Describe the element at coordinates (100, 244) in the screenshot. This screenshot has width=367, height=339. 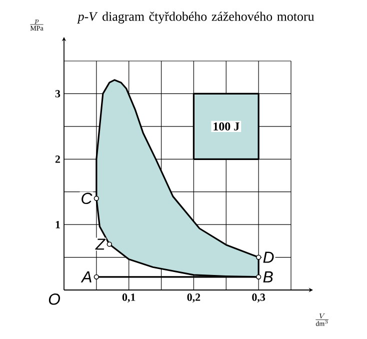
I see `annotation: Z` at that location.